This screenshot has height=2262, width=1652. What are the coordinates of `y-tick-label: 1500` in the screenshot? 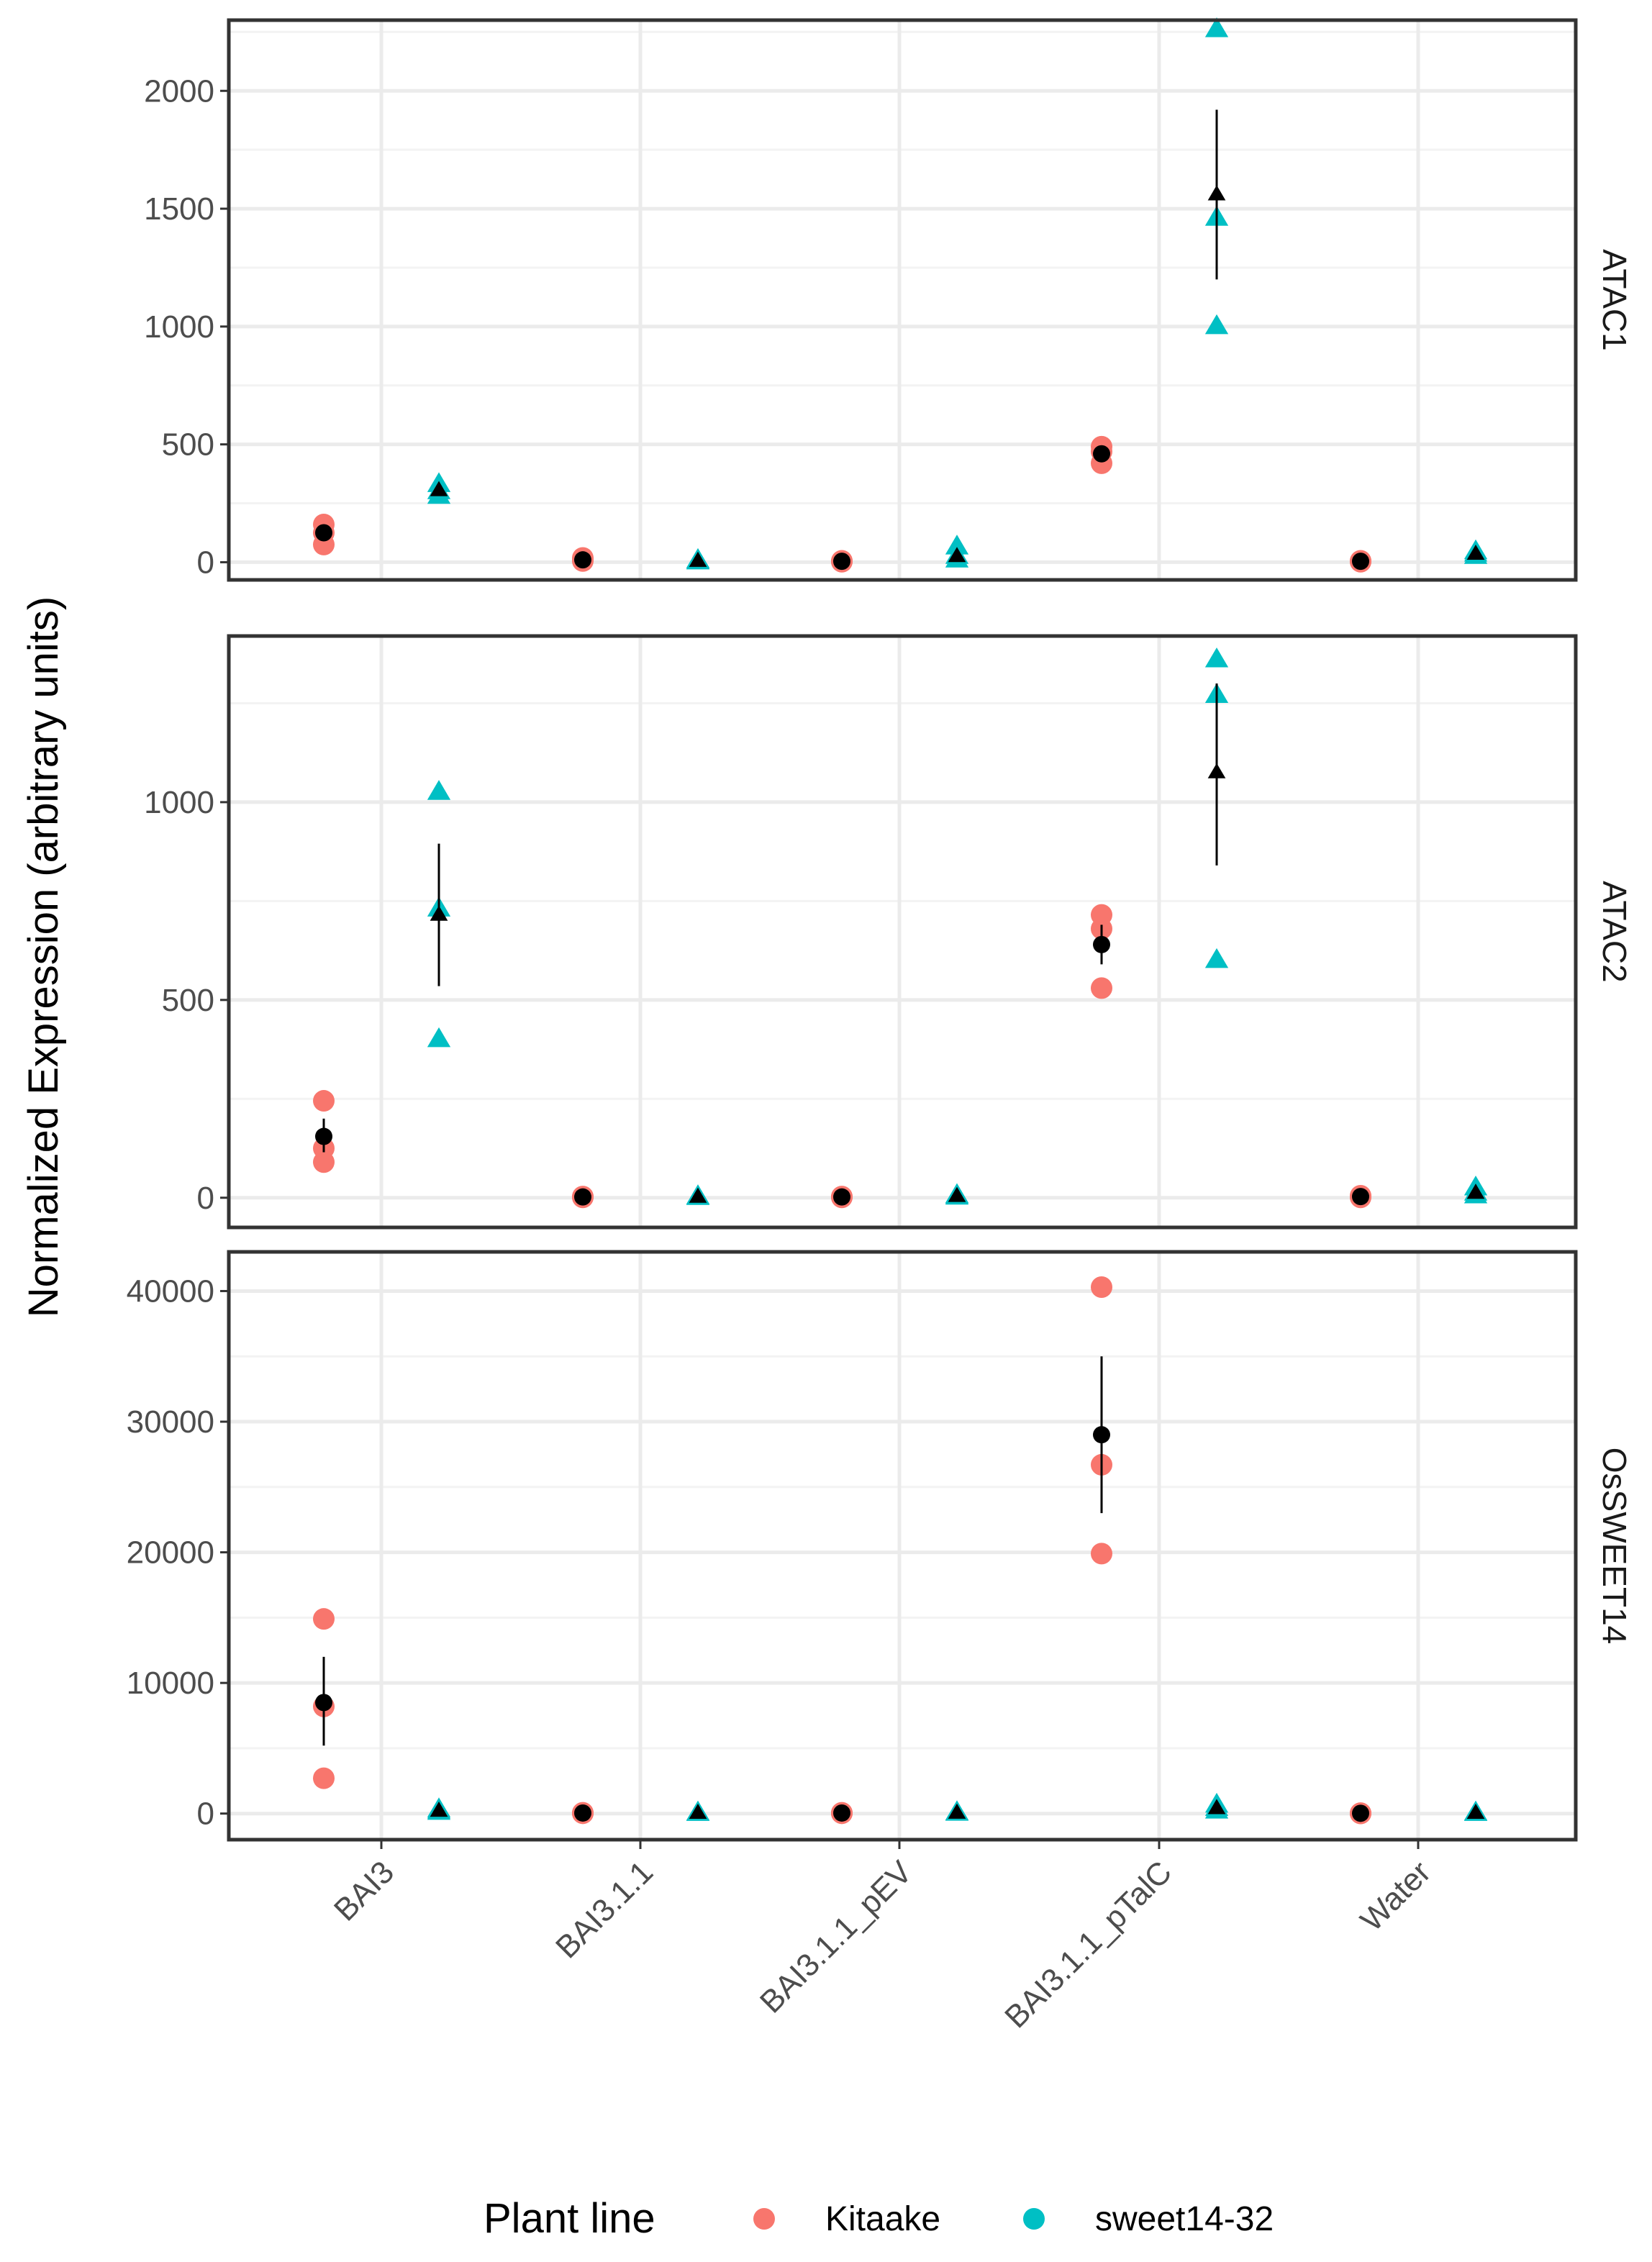 It's located at (179, 209).